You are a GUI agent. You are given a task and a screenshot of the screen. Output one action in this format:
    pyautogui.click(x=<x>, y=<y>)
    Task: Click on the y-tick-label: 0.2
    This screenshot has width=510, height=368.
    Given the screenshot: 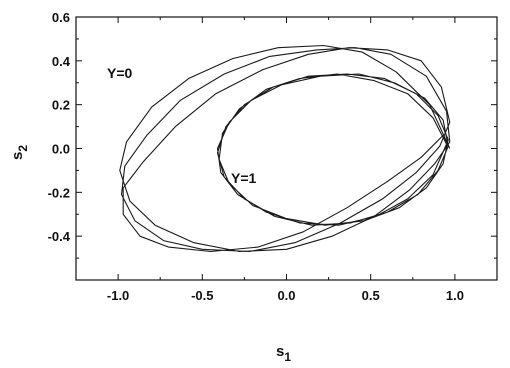 What is the action you would take?
    pyautogui.click(x=61, y=105)
    